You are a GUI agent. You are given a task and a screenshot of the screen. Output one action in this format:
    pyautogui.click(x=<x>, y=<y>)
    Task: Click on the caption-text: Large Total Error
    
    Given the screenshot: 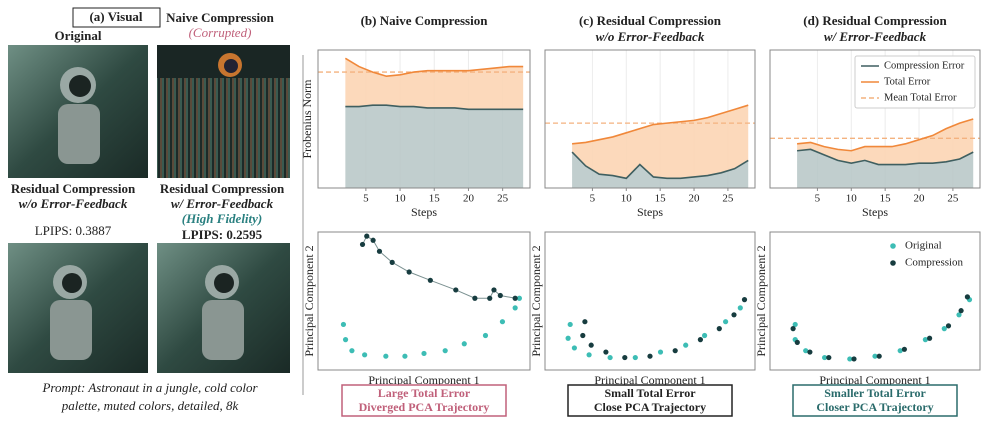 What is the action you would take?
    pyautogui.click(x=424, y=393)
    